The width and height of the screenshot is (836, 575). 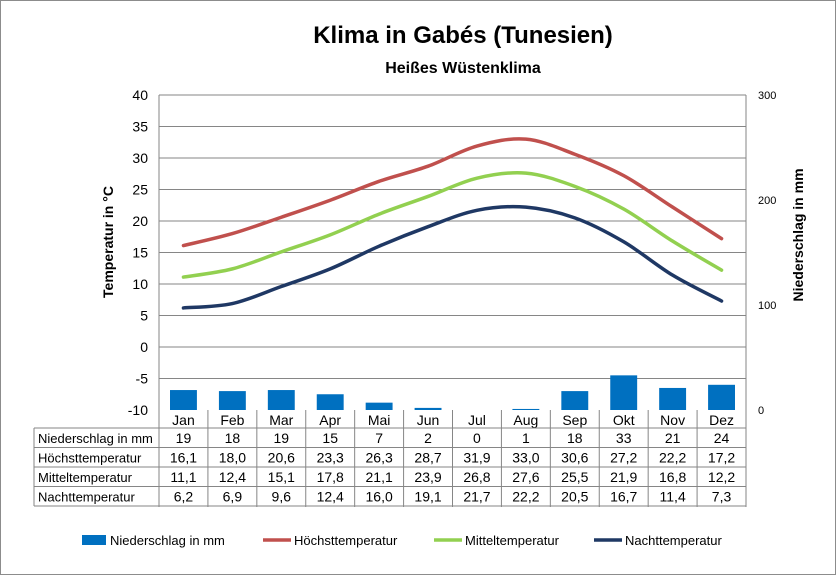 What do you see at coordinates (379, 420) in the screenshot?
I see `x-tick-label: Mai` at bounding box center [379, 420].